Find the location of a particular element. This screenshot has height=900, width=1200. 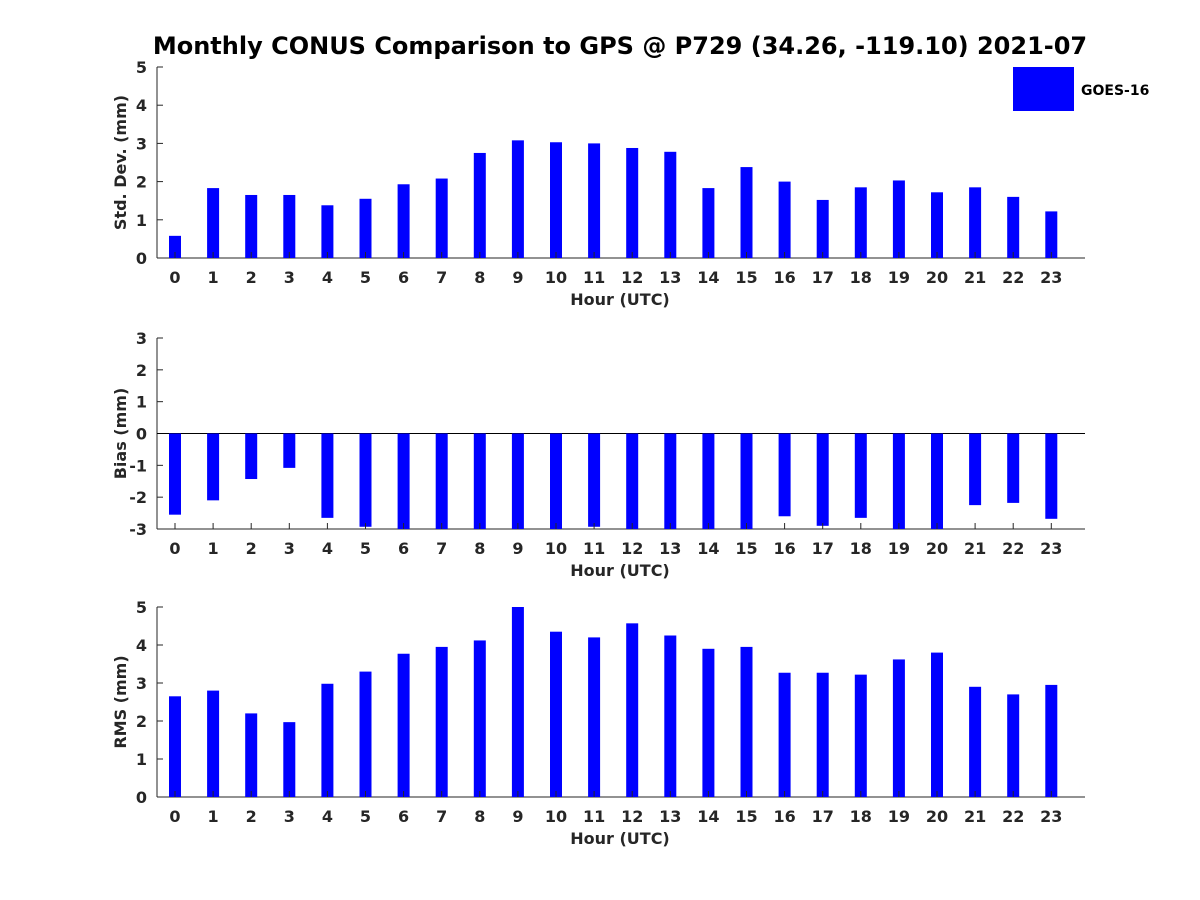

bias-x-tick-label: 10 is located at coordinates (556, 548).